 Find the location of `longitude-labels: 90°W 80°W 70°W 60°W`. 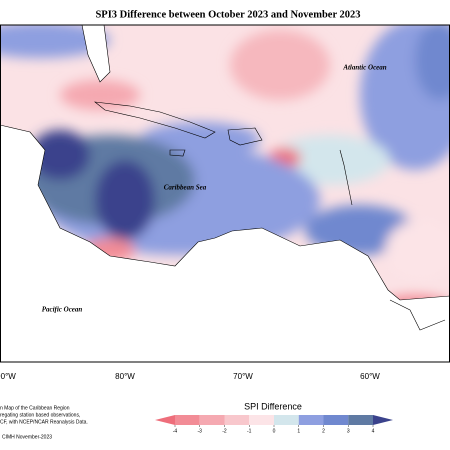

longitude-labels: 90°W 80°W 70°W 60°W is located at coordinates (190, 376).